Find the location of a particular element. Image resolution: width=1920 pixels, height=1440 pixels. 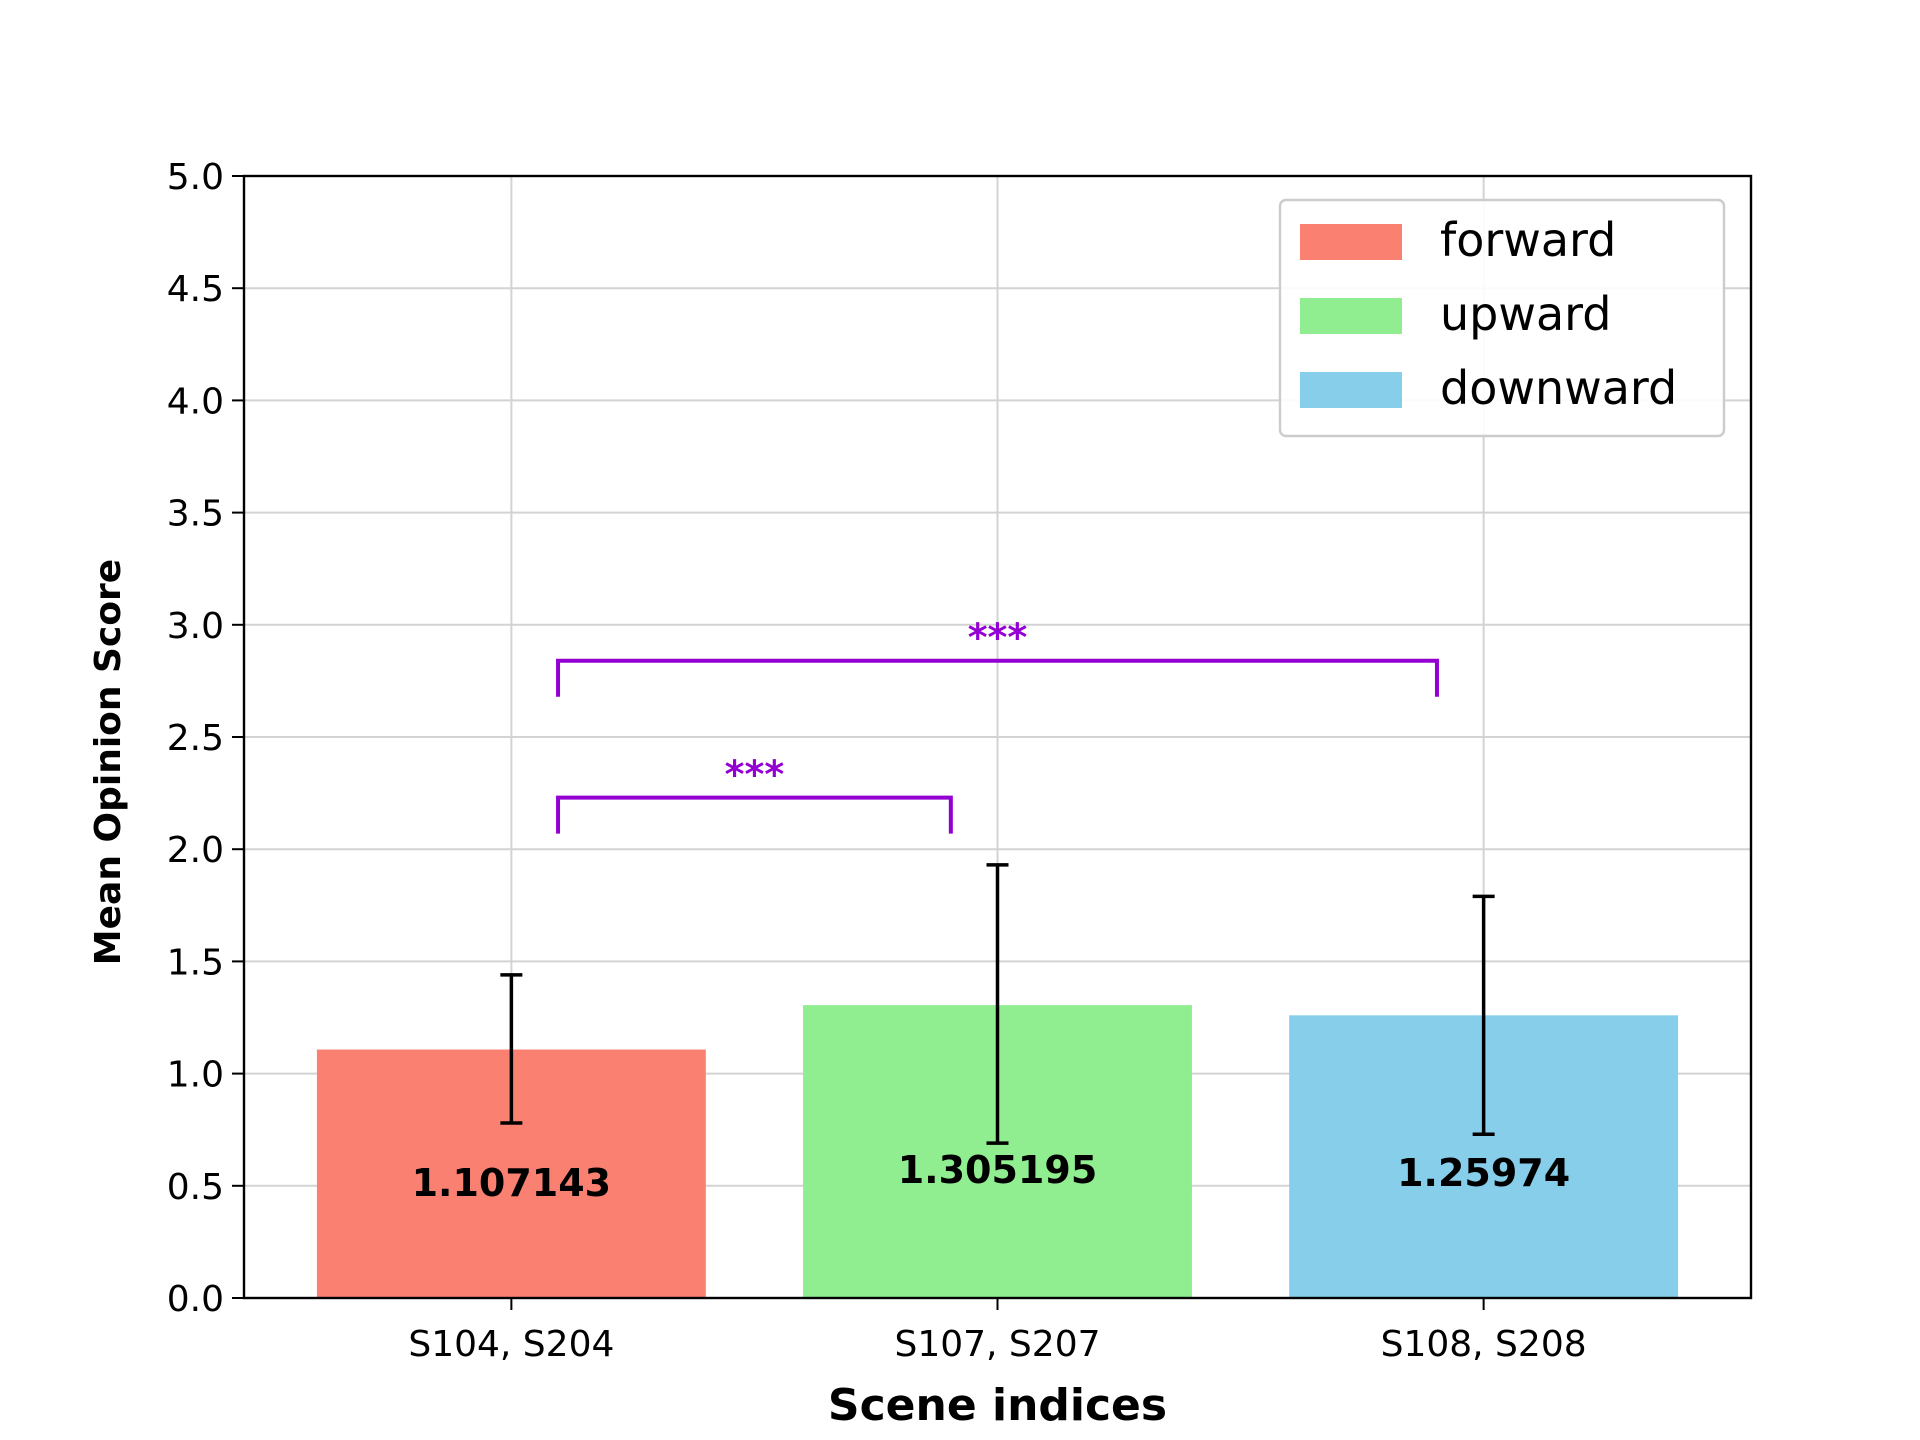

bar-value-label: 1.25974 is located at coordinates (1483, 1173).